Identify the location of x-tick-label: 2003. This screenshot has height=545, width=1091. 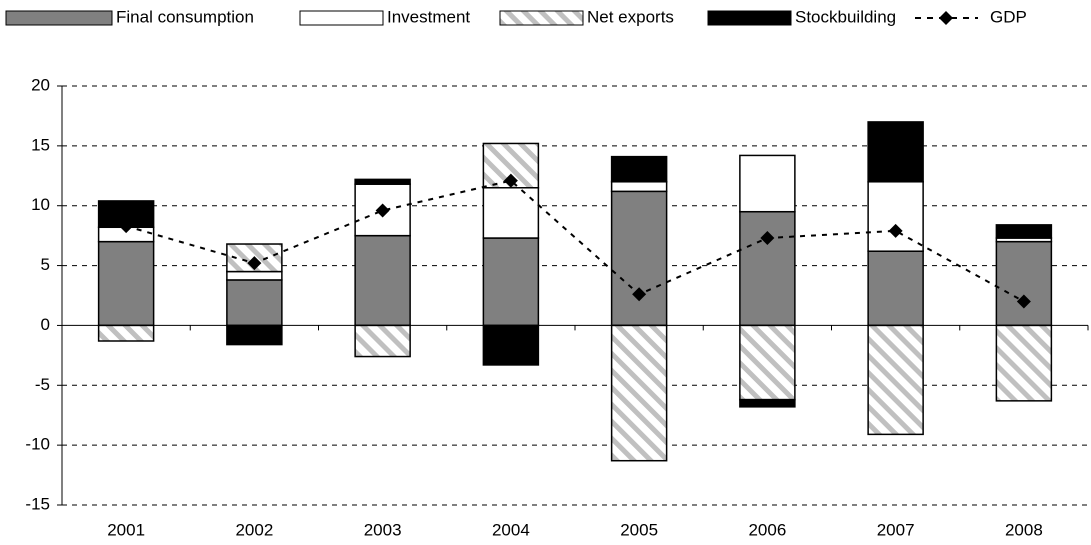
(383, 529).